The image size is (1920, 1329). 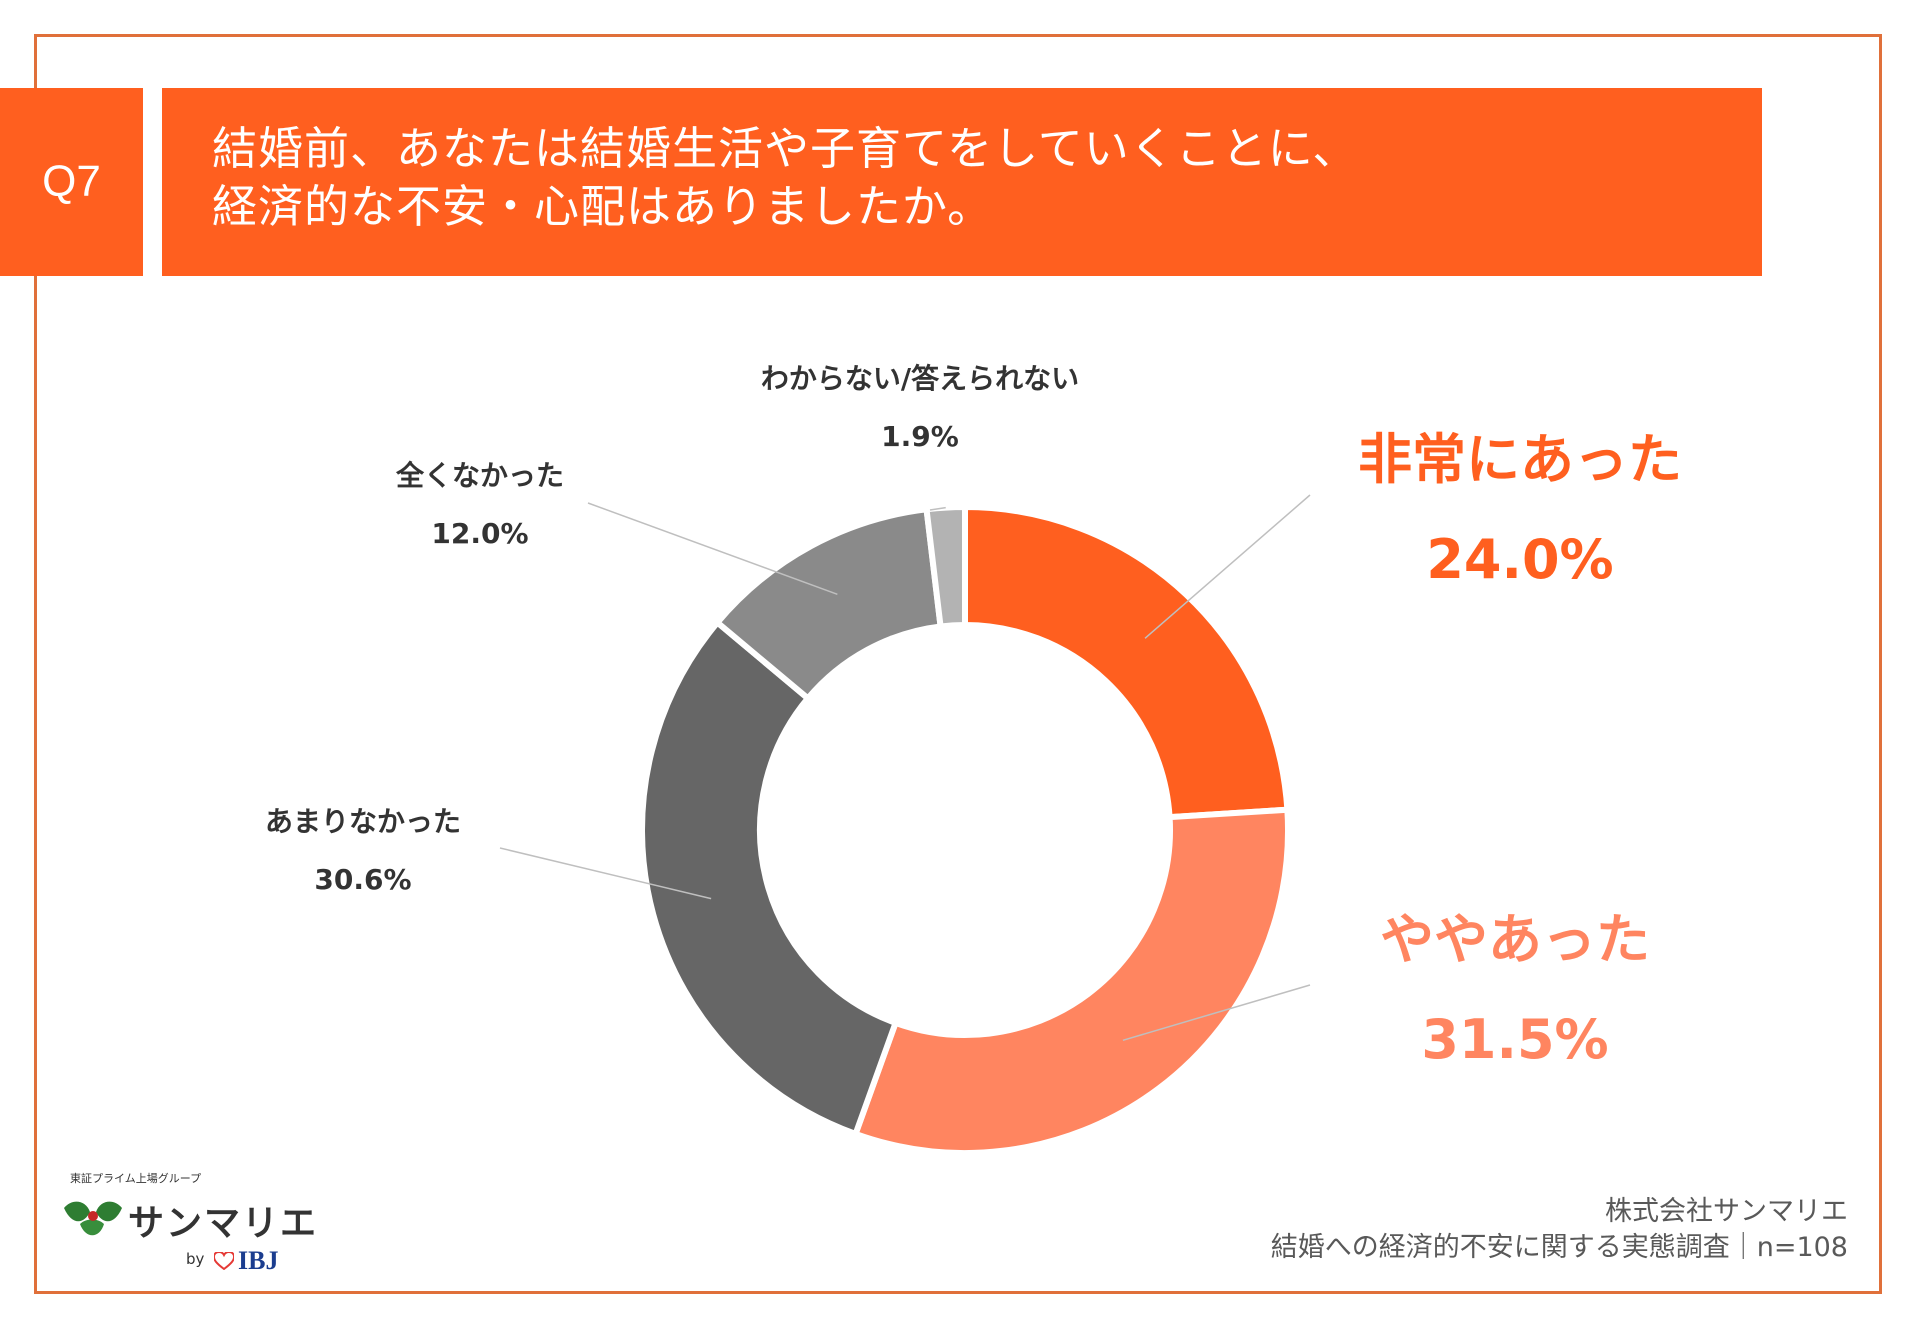 I want to click on slice-not-much, so click(x=769, y=878).